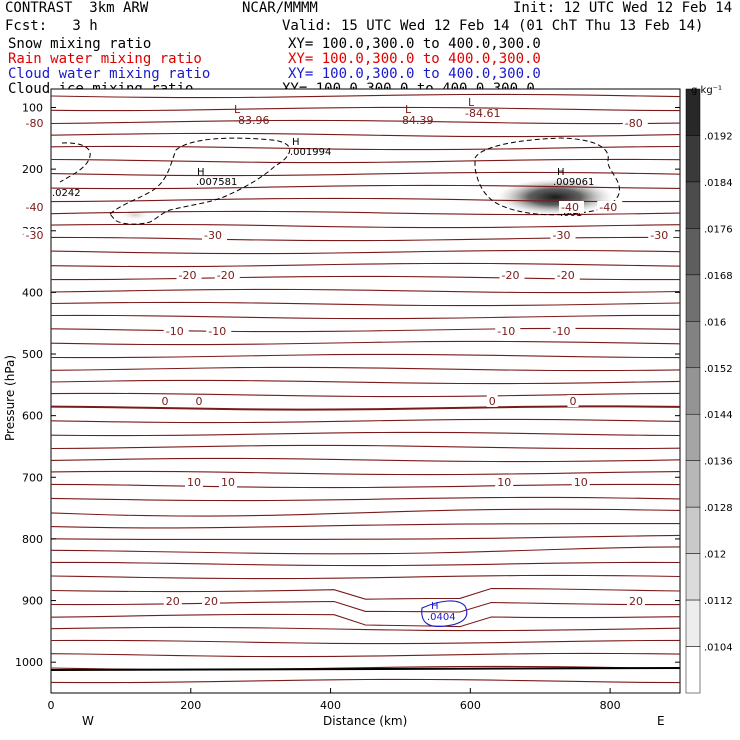 Image resolution: width=740 pixels, height=740 pixels. Describe the element at coordinates (444, 614) in the screenshot. I see `cloud-water-contour` at that location.